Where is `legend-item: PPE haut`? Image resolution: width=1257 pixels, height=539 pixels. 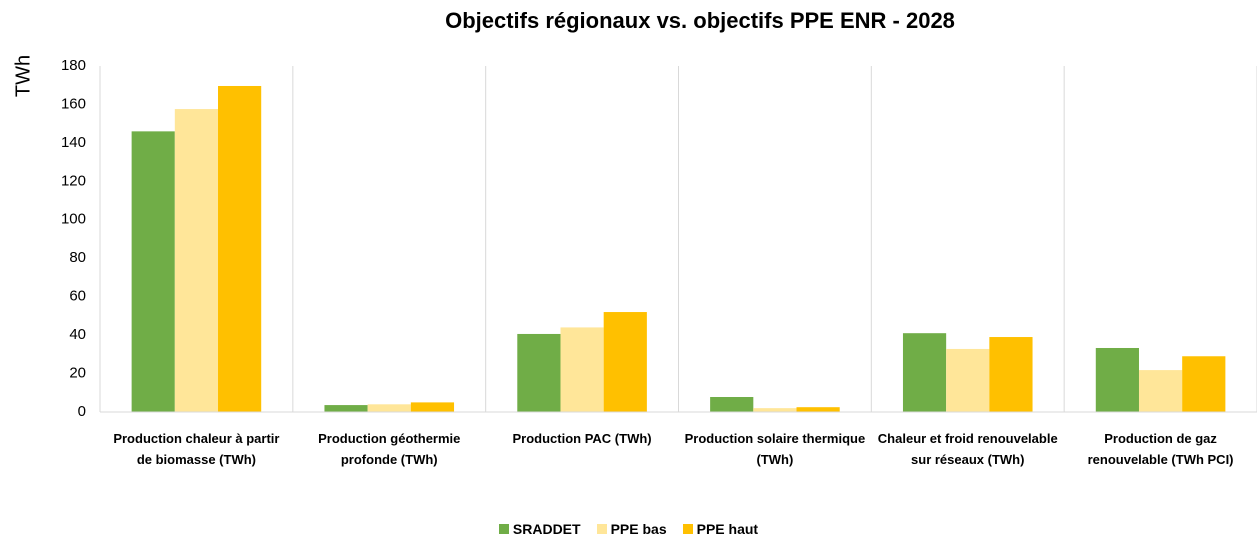 legend-item: PPE haut is located at coordinates (720, 529).